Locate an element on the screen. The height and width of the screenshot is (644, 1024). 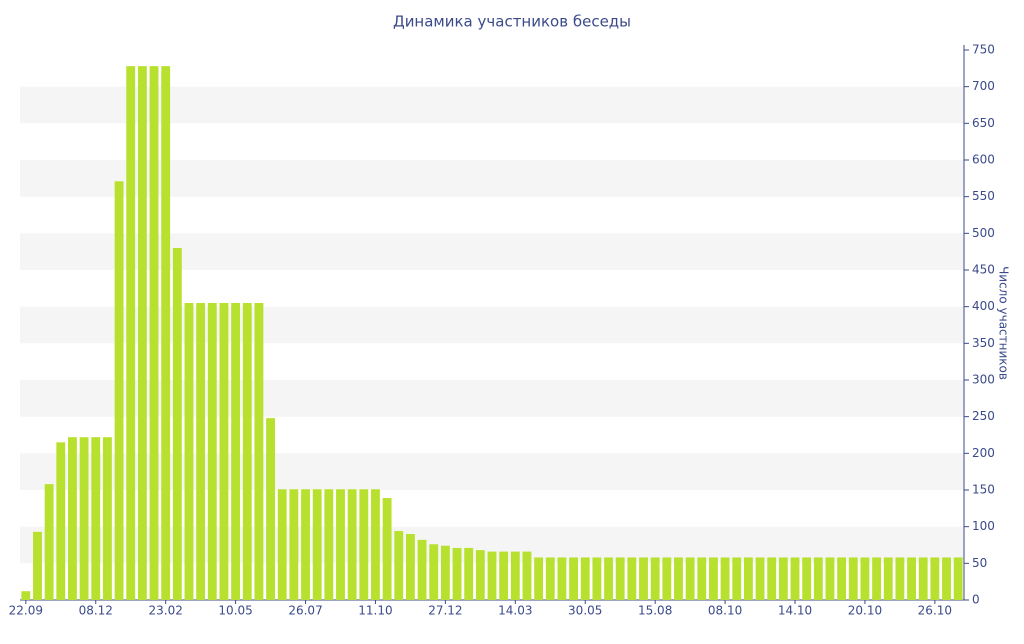
y-tick-label: 100 is located at coordinates (983, 526).